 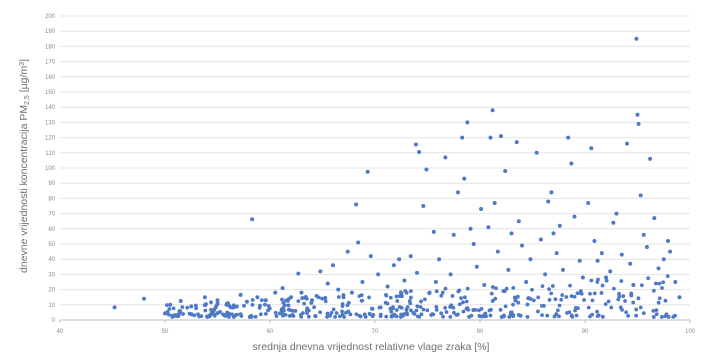 I want to click on x-tick-label: 70, so click(x=375, y=332).